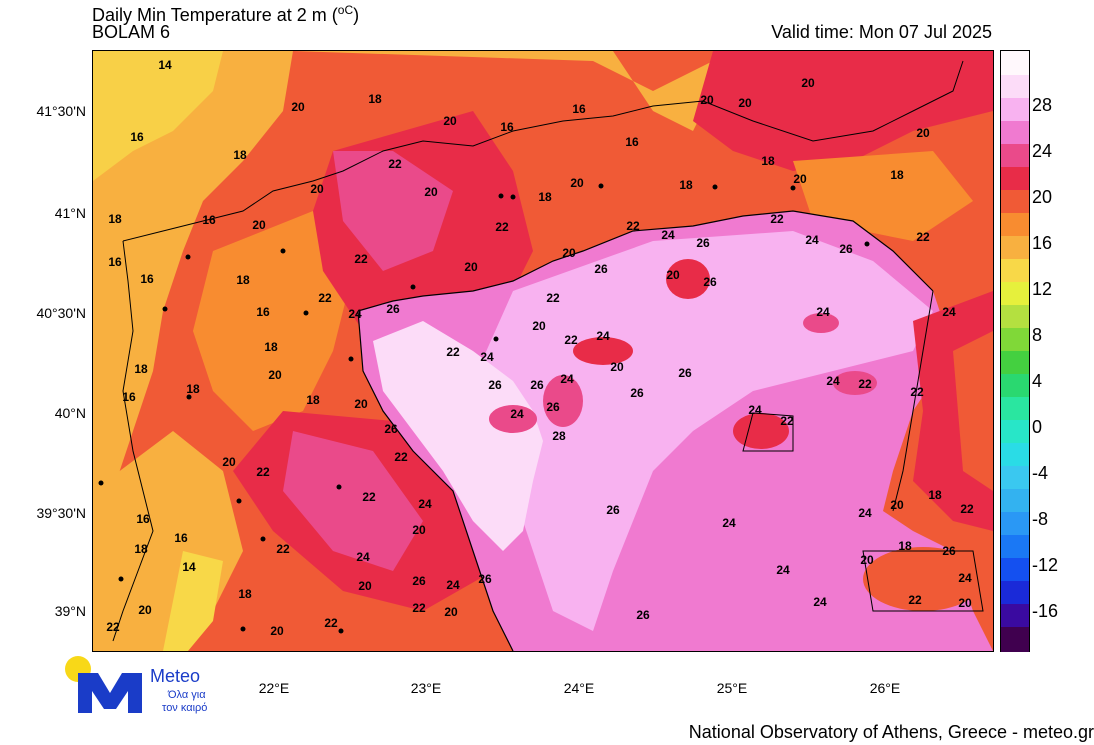  What do you see at coordinates (345, 10) in the screenshot?
I see `title-unit: oC` at bounding box center [345, 10].